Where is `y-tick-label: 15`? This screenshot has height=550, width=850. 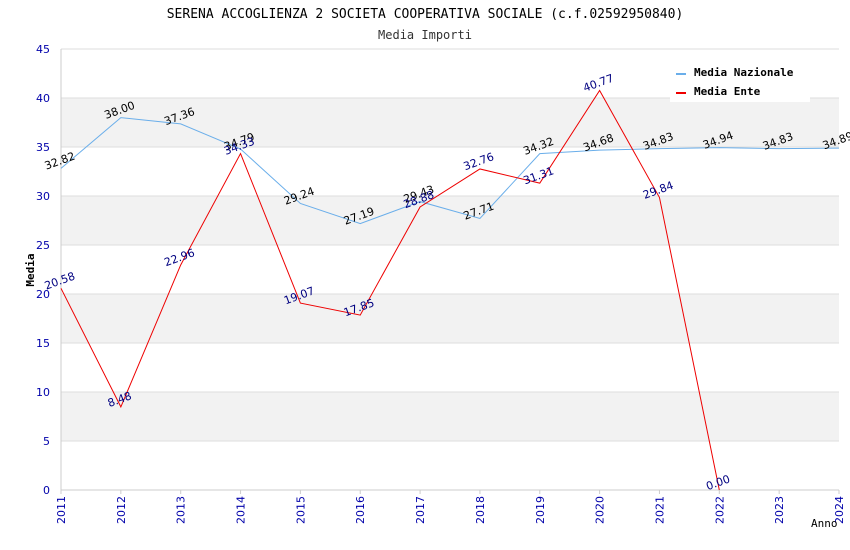 y-tick-label: 15 is located at coordinates (43, 343).